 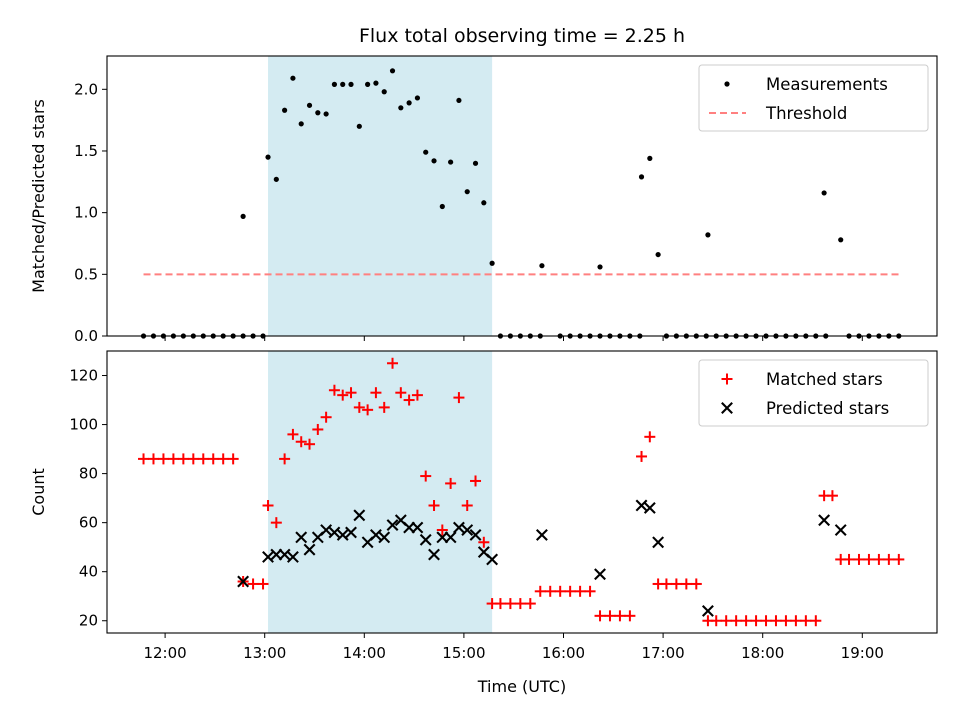 What do you see at coordinates (862, 653) in the screenshot?
I see `x-tick-label: 19:00` at bounding box center [862, 653].